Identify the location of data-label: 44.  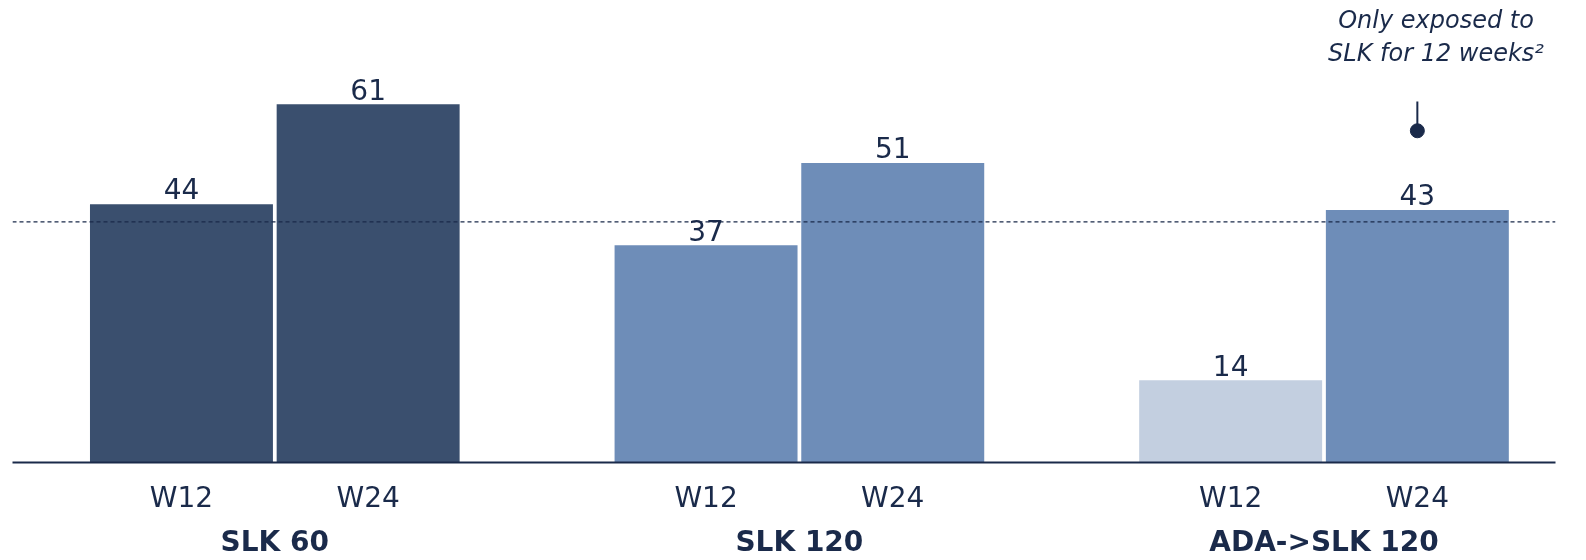
(181, 190).